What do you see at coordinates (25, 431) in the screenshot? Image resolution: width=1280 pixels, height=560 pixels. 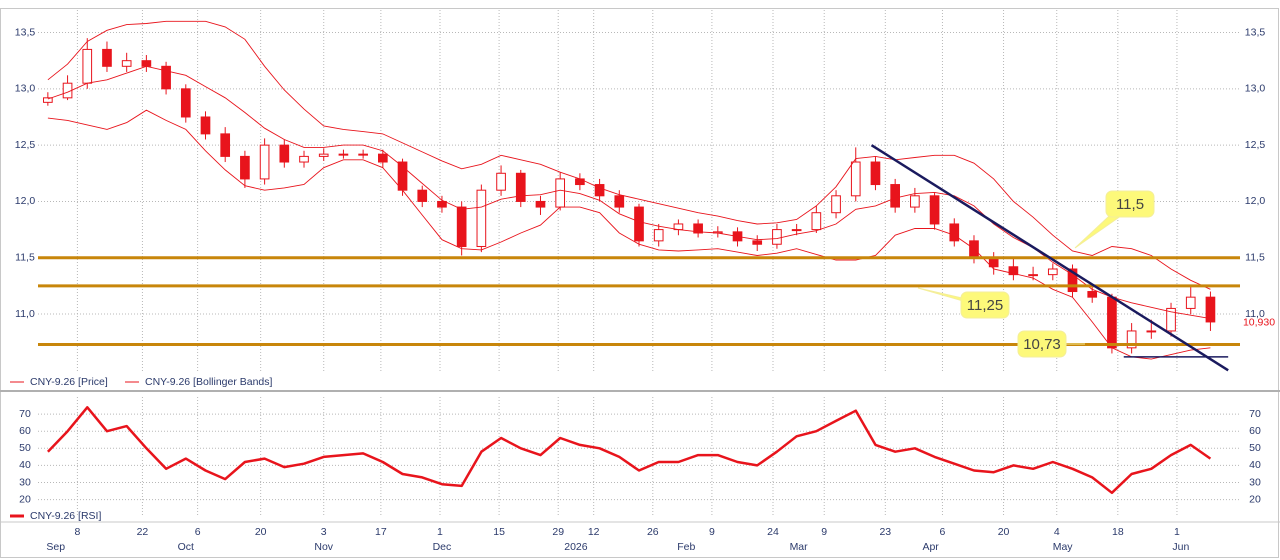 I see `y-tick-label: 60` at bounding box center [25, 431].